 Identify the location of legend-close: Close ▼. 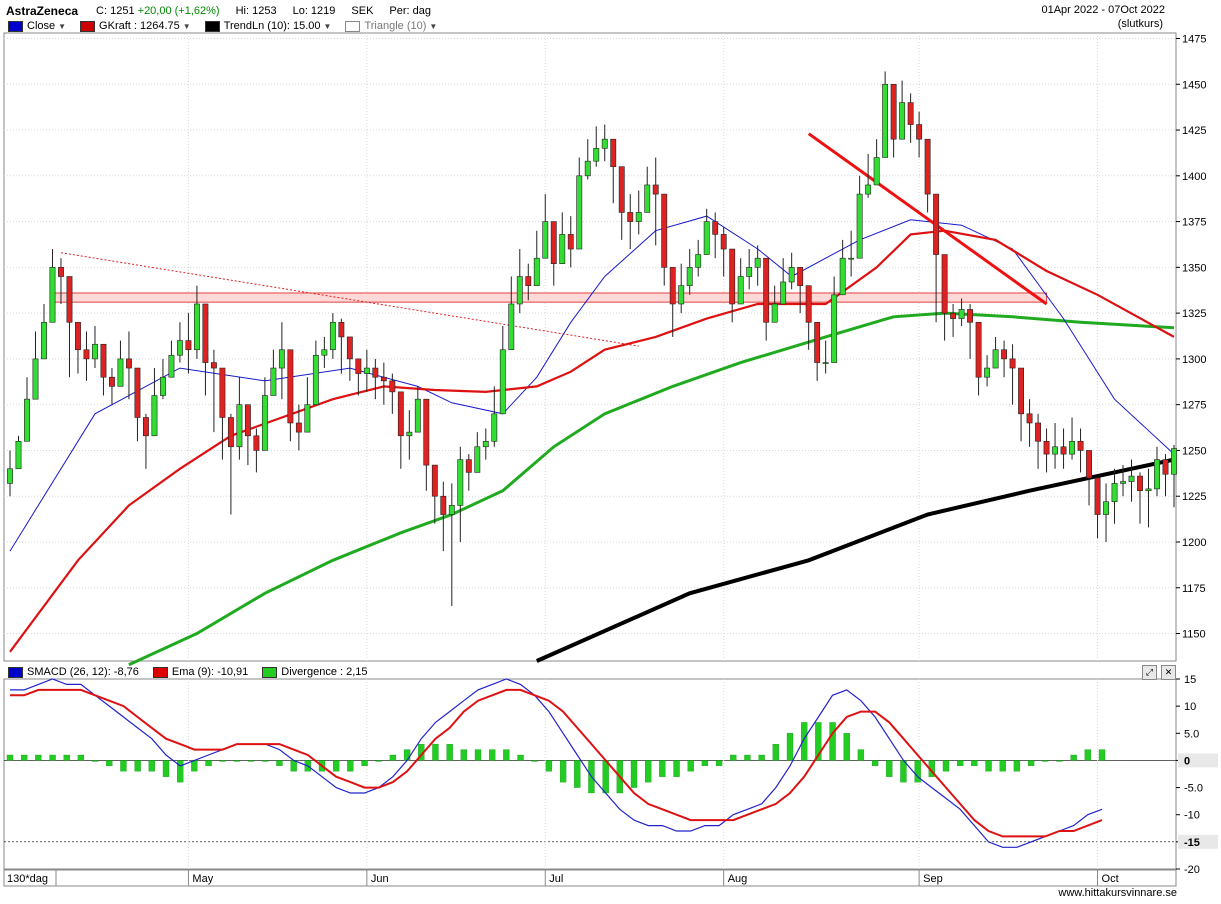
(35, 26).